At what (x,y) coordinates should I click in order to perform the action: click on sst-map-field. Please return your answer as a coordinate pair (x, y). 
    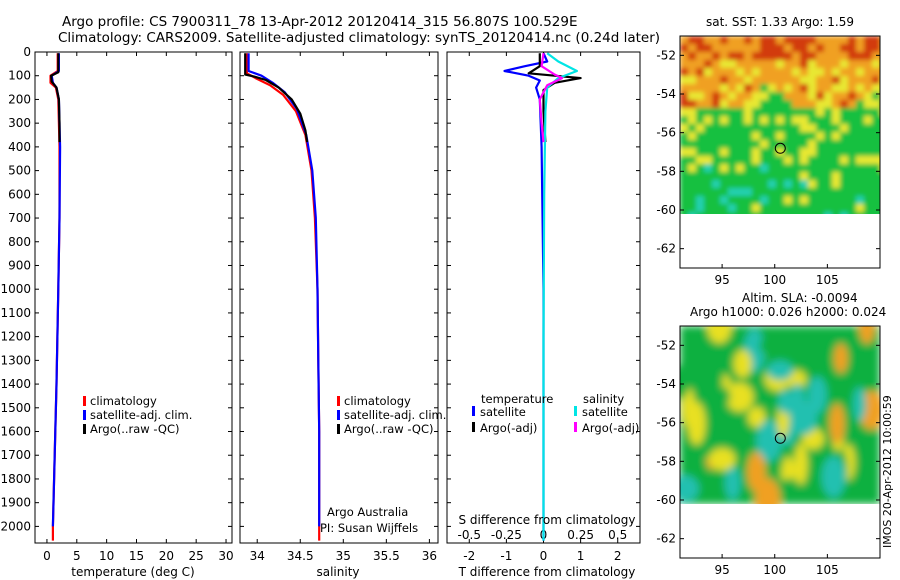
    Looking at the image, I should click on (784, 125).